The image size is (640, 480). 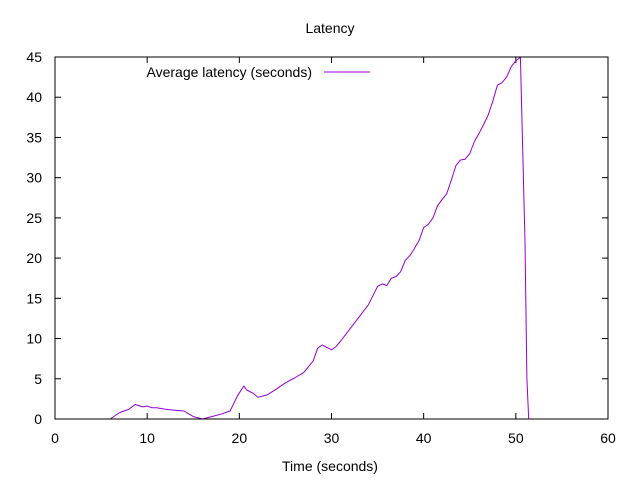 What do you see at coordinates (147, 438) in the screenshot?
I see `x-tick-label: 10` at bounding box center [147, 438].